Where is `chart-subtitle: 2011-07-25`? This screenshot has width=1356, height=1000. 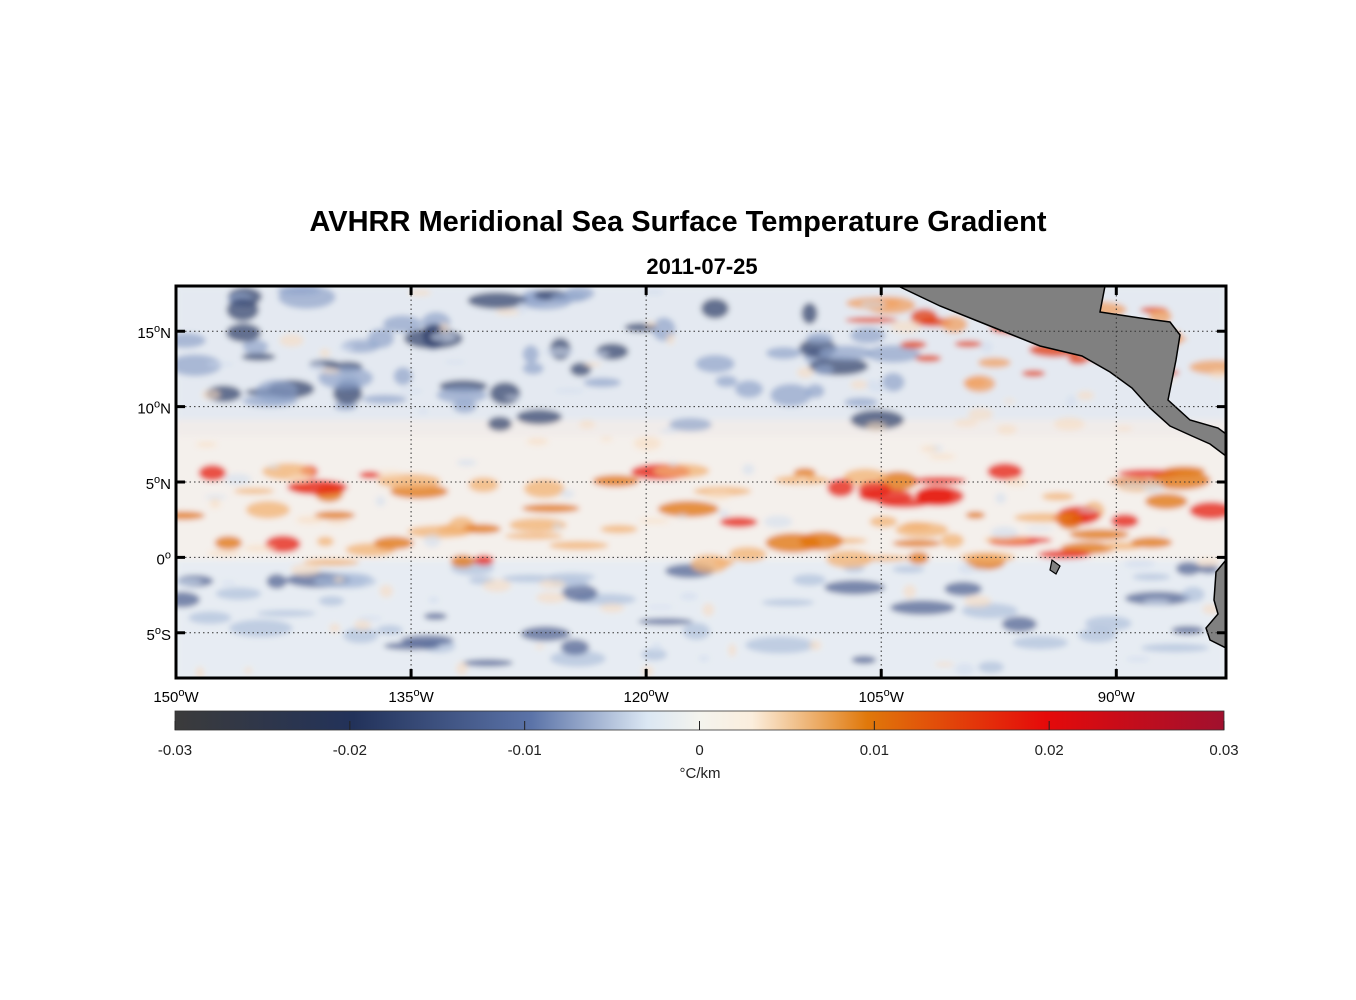 chart-subtitle: 2011-07-25 is located at coordinates (702, 266).